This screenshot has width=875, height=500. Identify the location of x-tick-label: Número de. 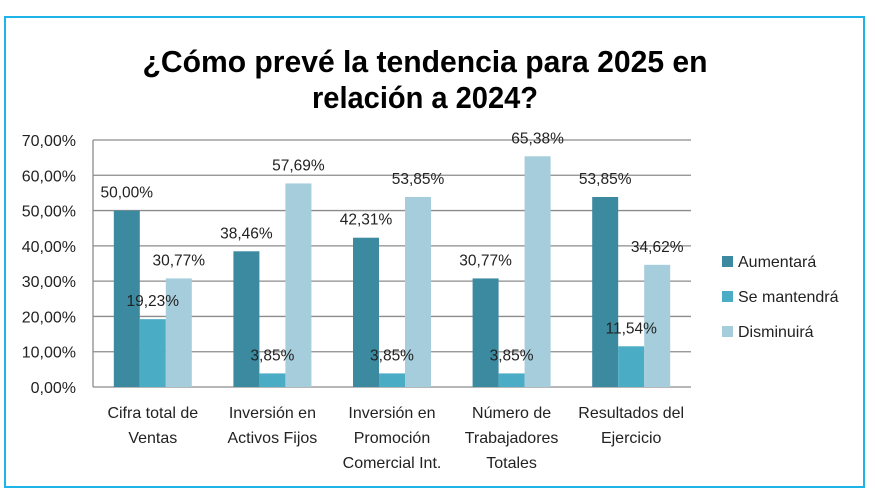
(511, 413).